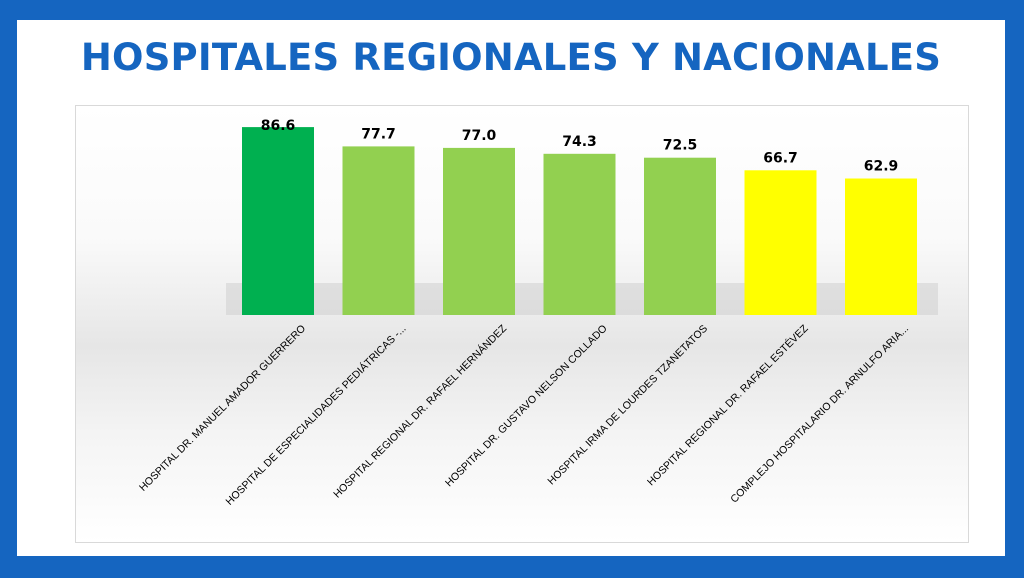  I want to click on data-label-4: 74.3, so click(579, 142).